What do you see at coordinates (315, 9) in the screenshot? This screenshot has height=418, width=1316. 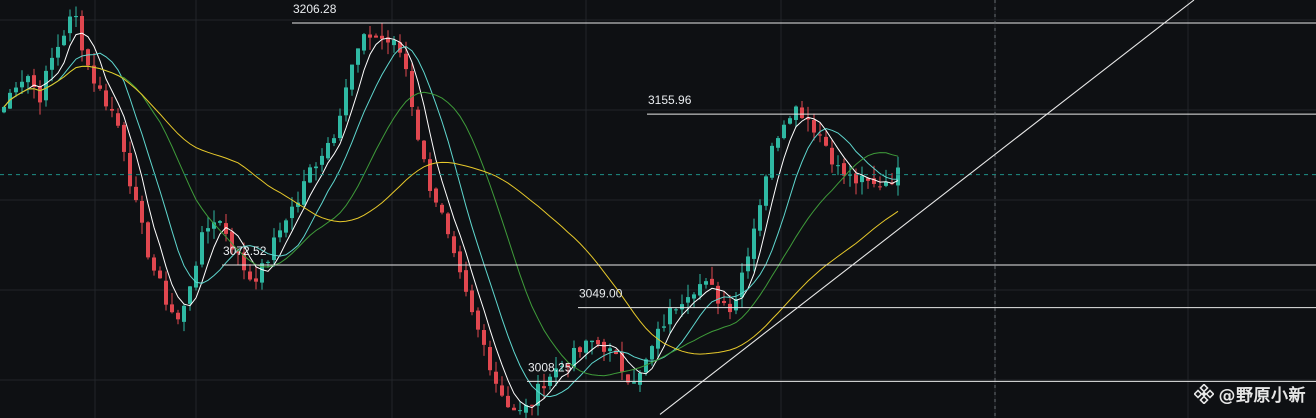 I see `price-level-label-0: 3206.28` at bounding box center [315, 9].